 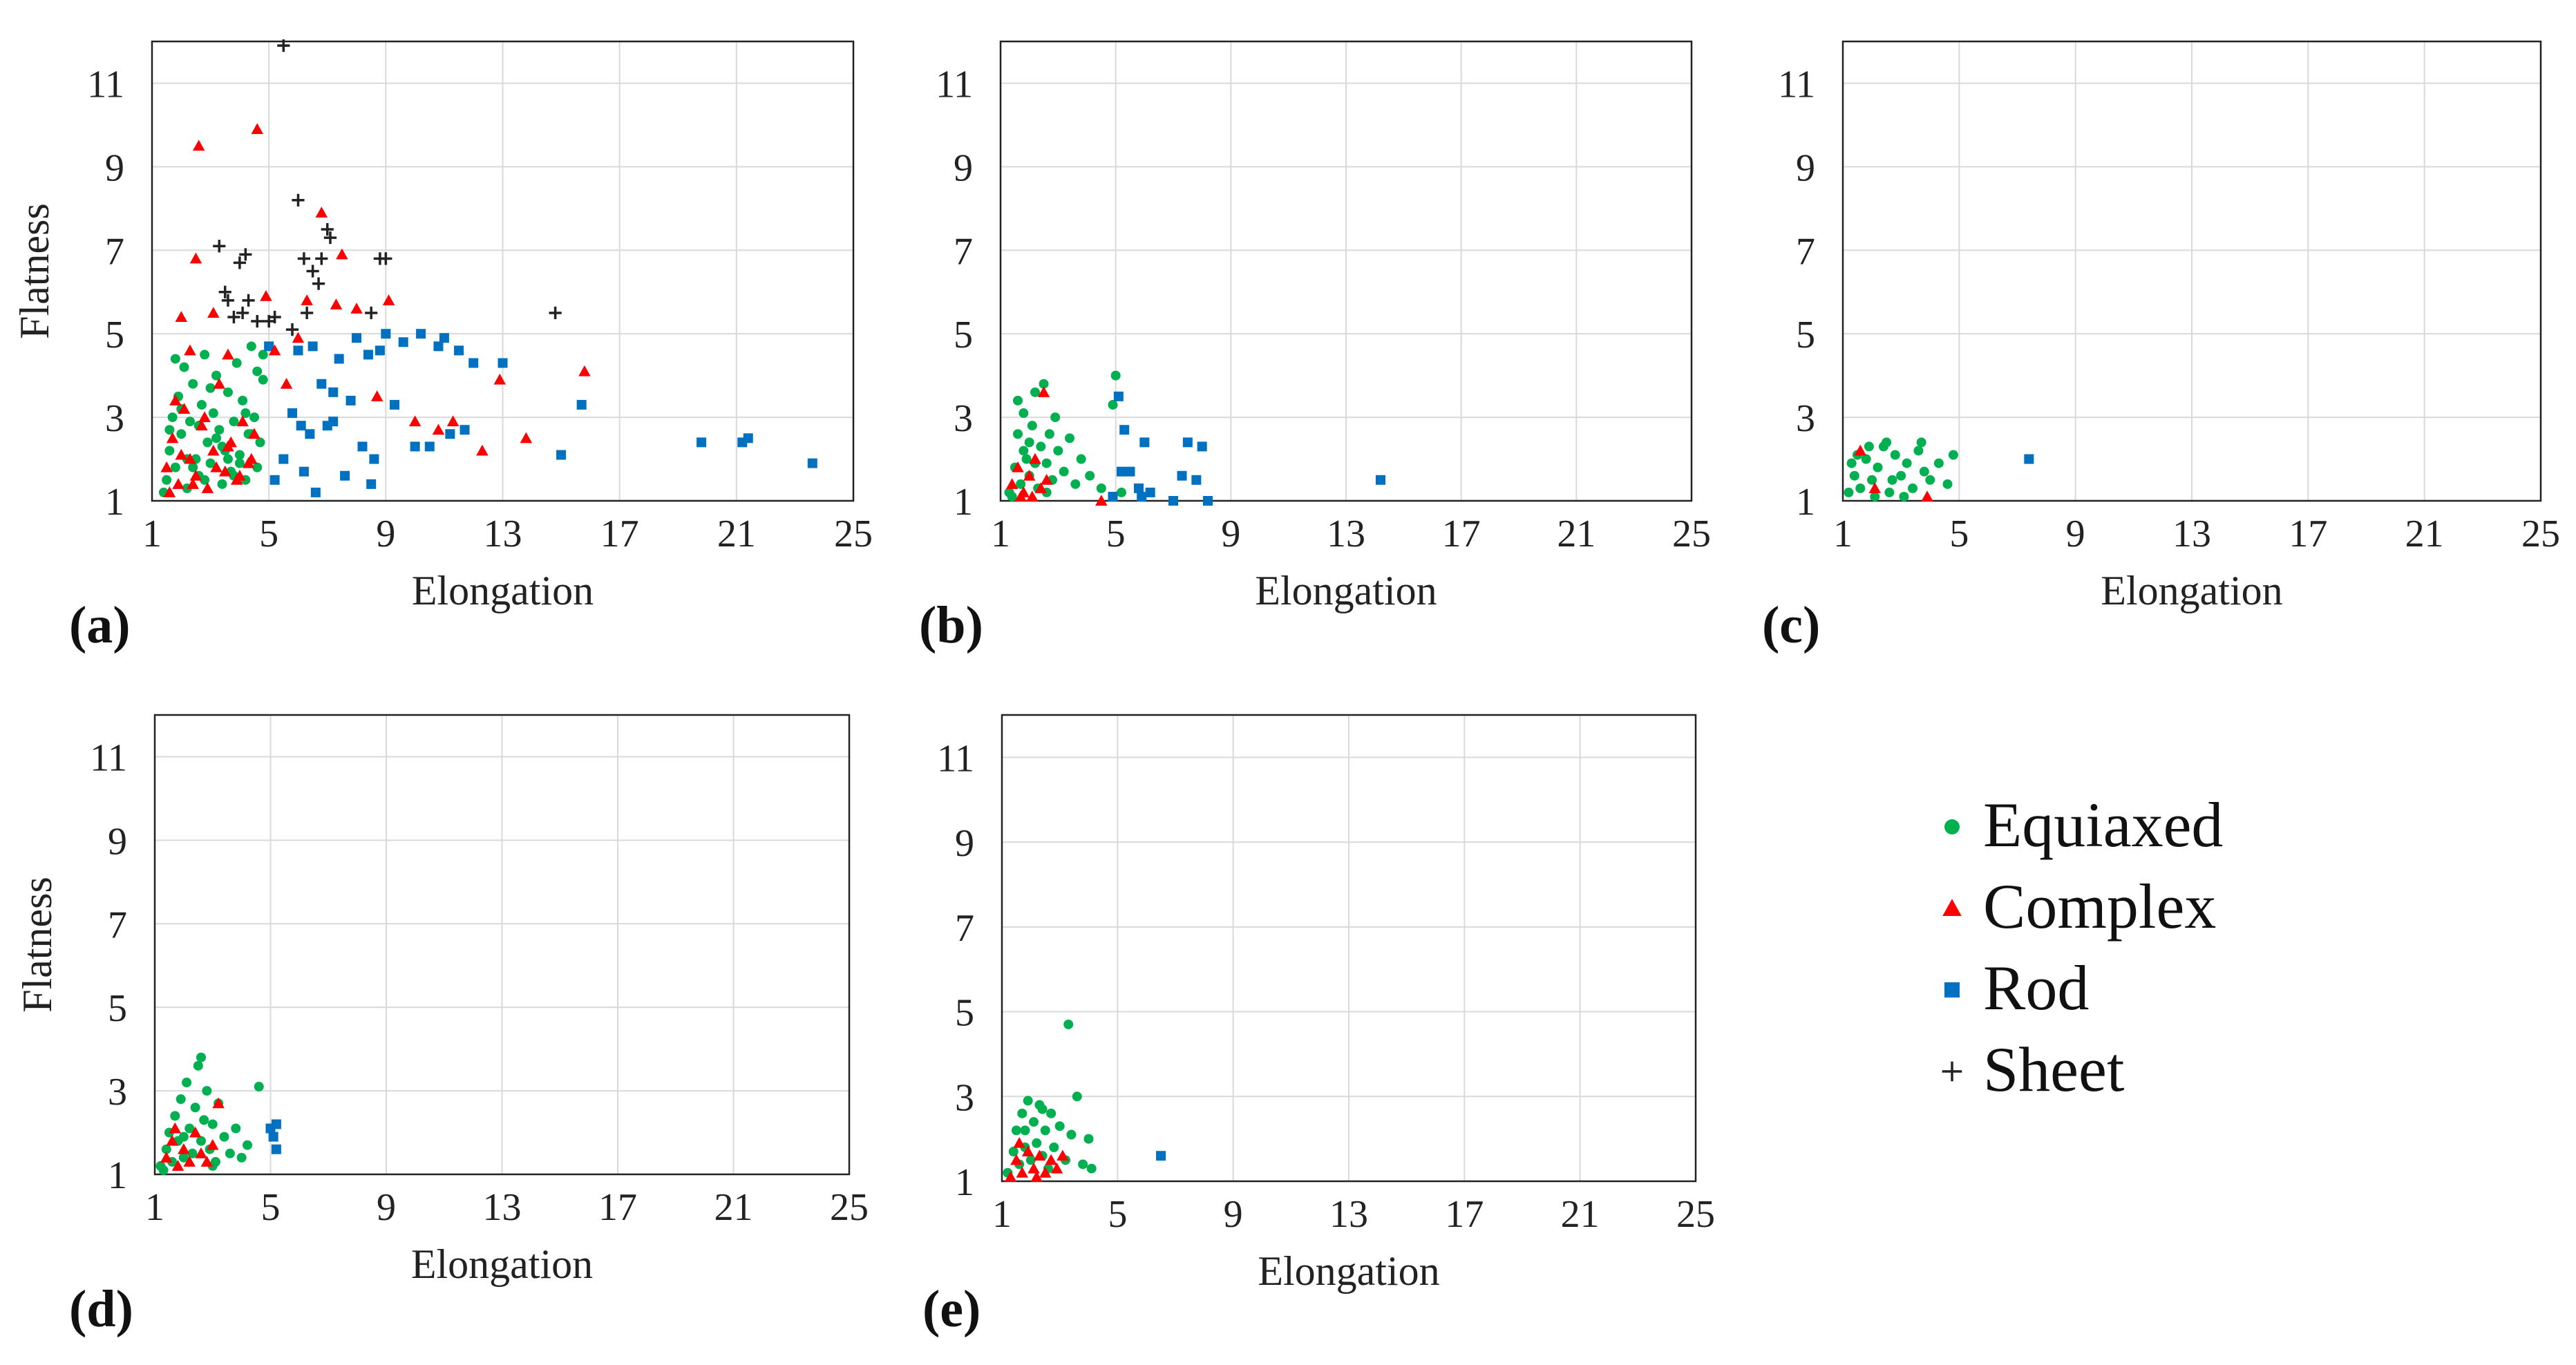 What do you see at coordinates (963, 167) in the screenshot?
I see `y-tick-label: 9` at bounding box center [963, 167].